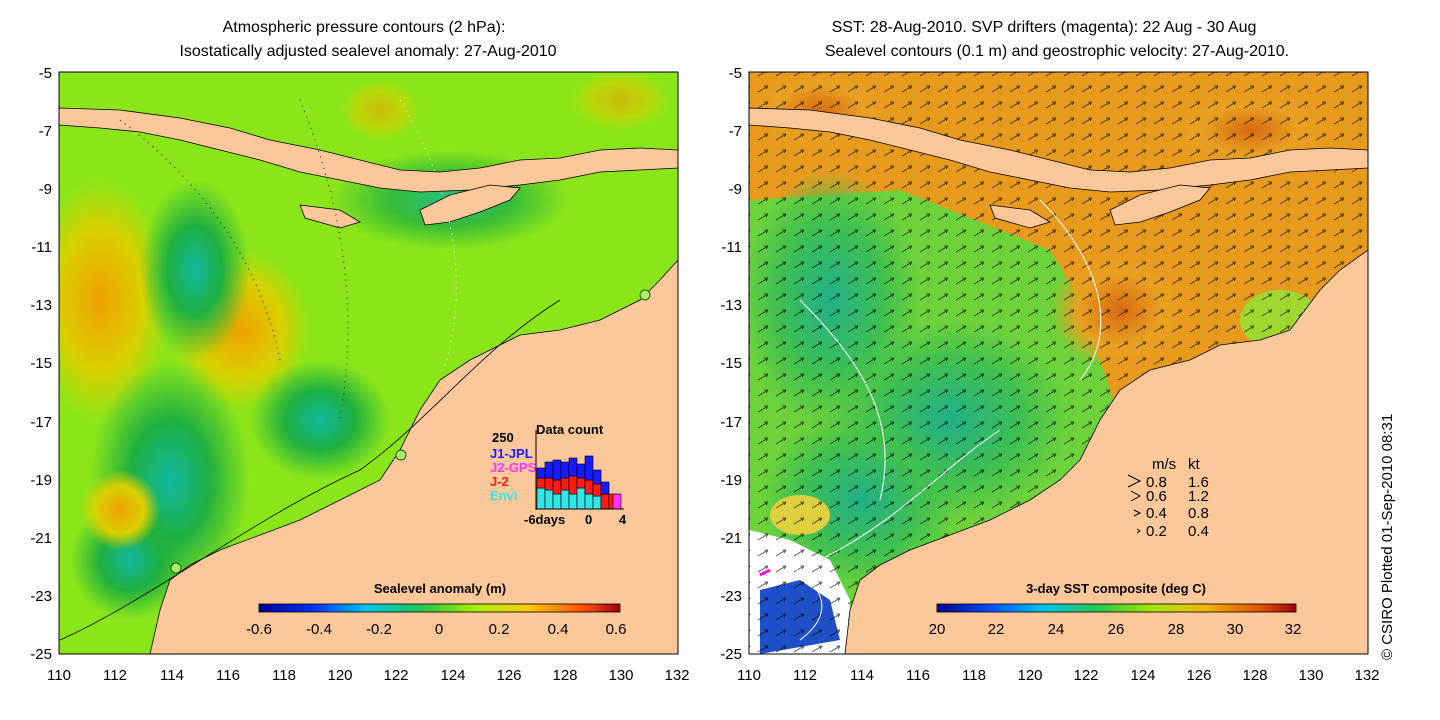 This screenshot has width=1440, height=720. I want to click on data-count-xtick: -6days, so click(544, 519).